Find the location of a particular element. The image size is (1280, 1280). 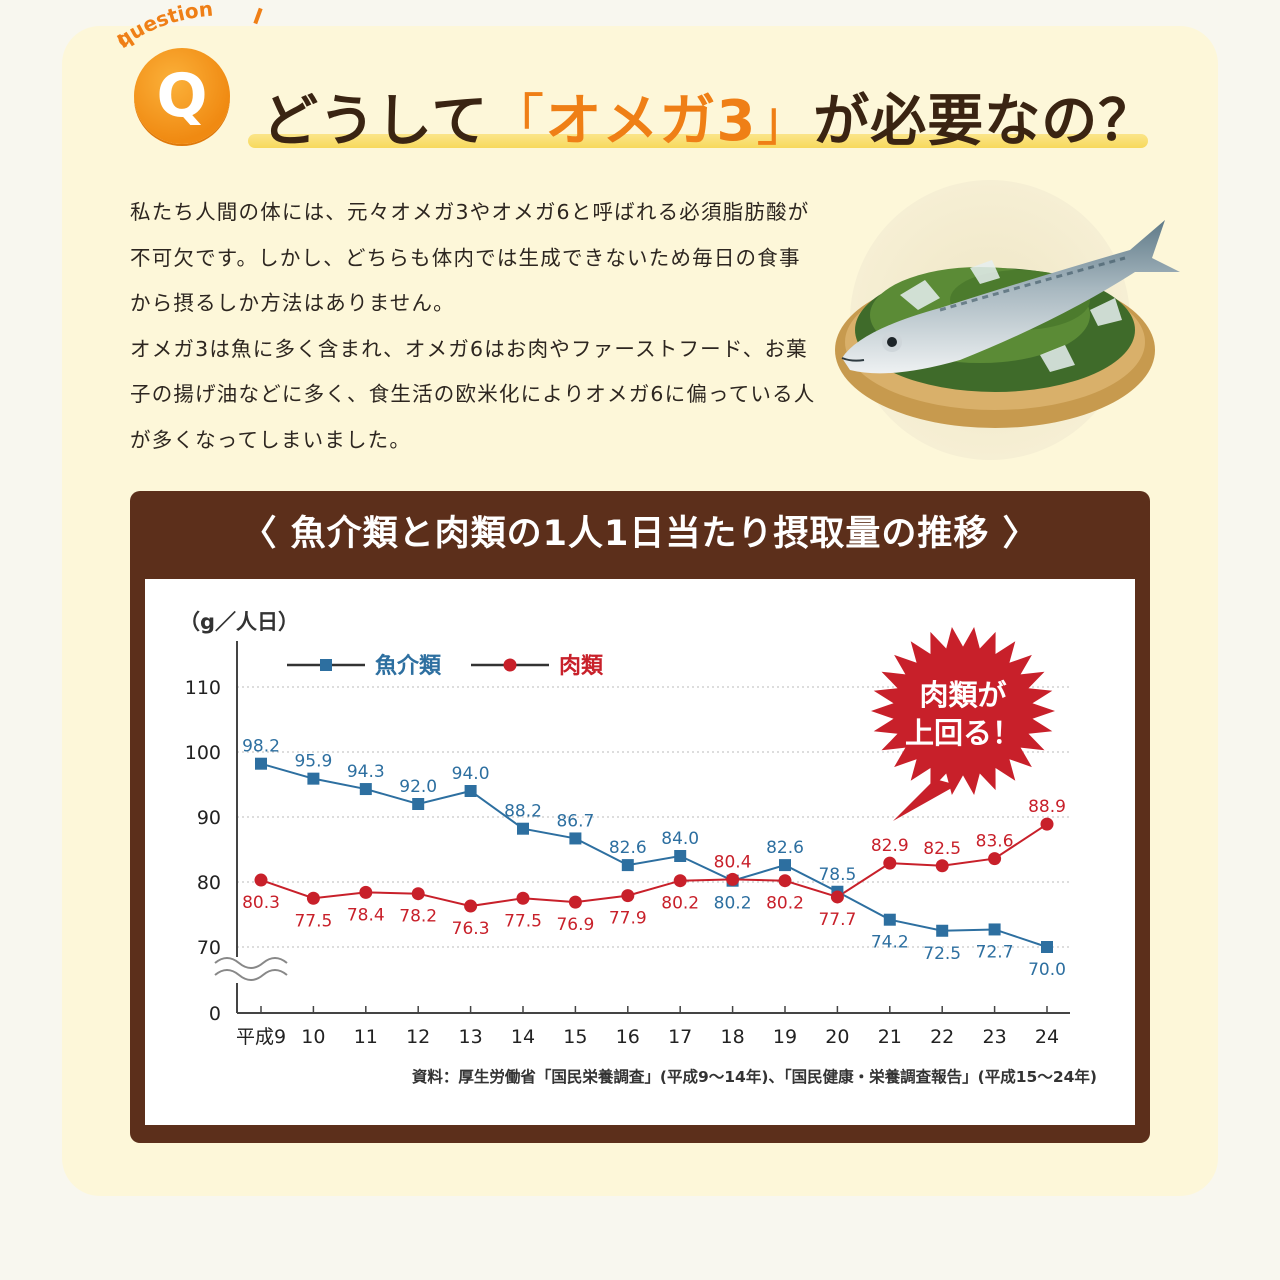

data-label: 70.0 is located at coordinates (1047, 970).